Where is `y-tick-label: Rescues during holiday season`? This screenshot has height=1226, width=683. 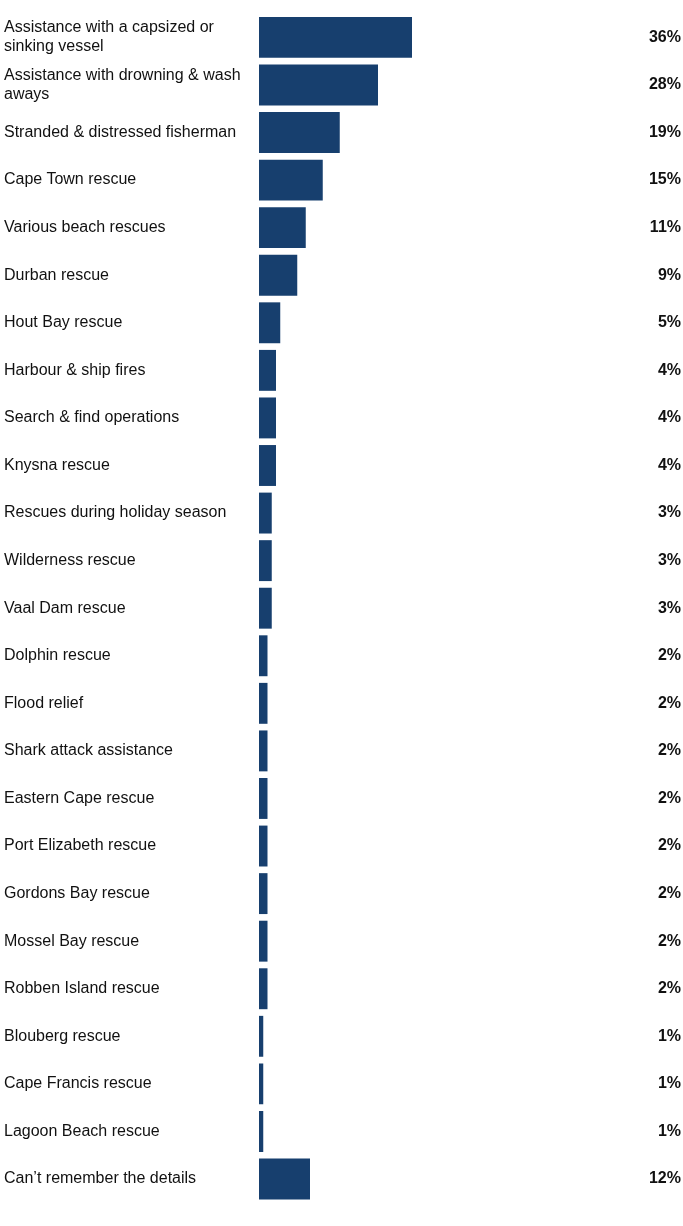 y-tick-label: Rescues during holiday season is located at coordinates (115, 512).